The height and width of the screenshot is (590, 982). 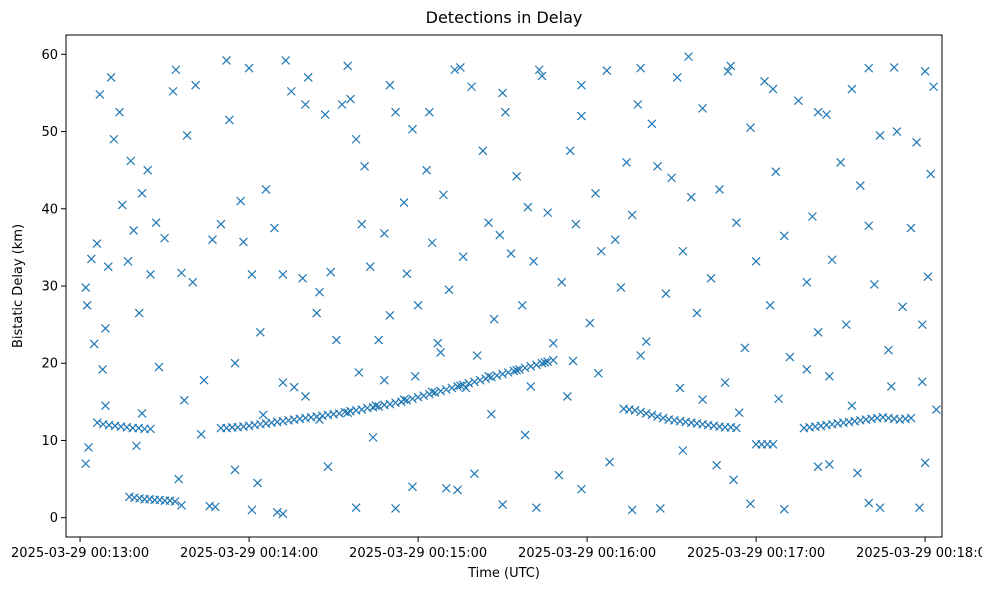 What do you see at coordinates (80, 553) in the screenshot?
I see `x-tick-label: 2025-03-29 00:13:00` at bounding box center [80, 553].